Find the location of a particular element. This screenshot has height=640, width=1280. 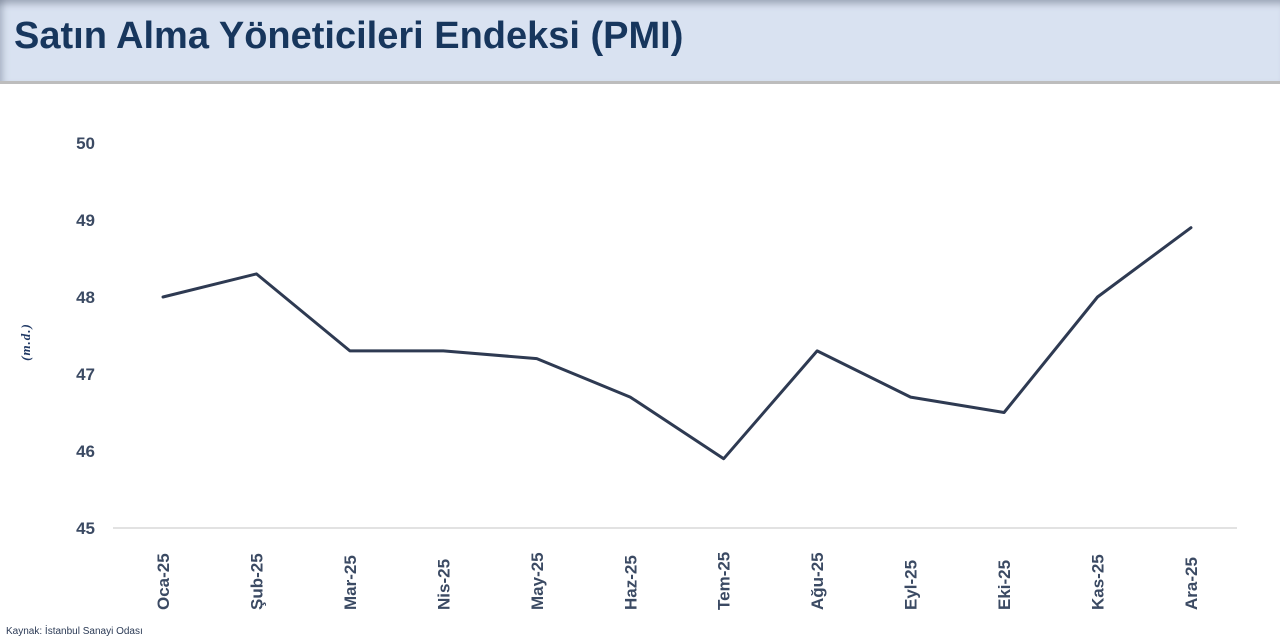

x-tick-label: Kas-25 is located at coordinates (1098, 582).